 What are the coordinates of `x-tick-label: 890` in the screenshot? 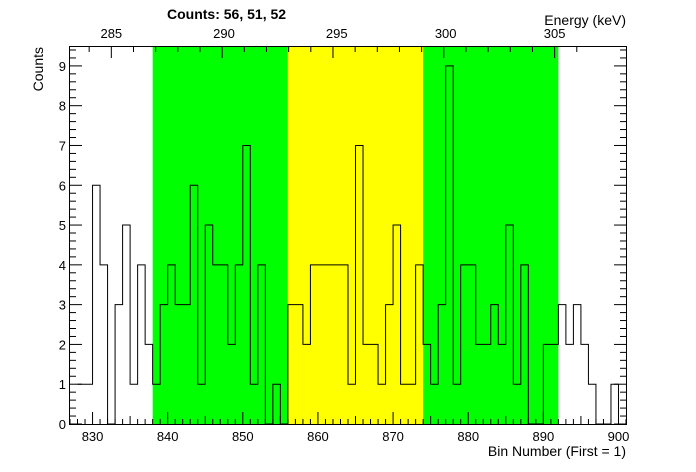 It's located at (543, 436).